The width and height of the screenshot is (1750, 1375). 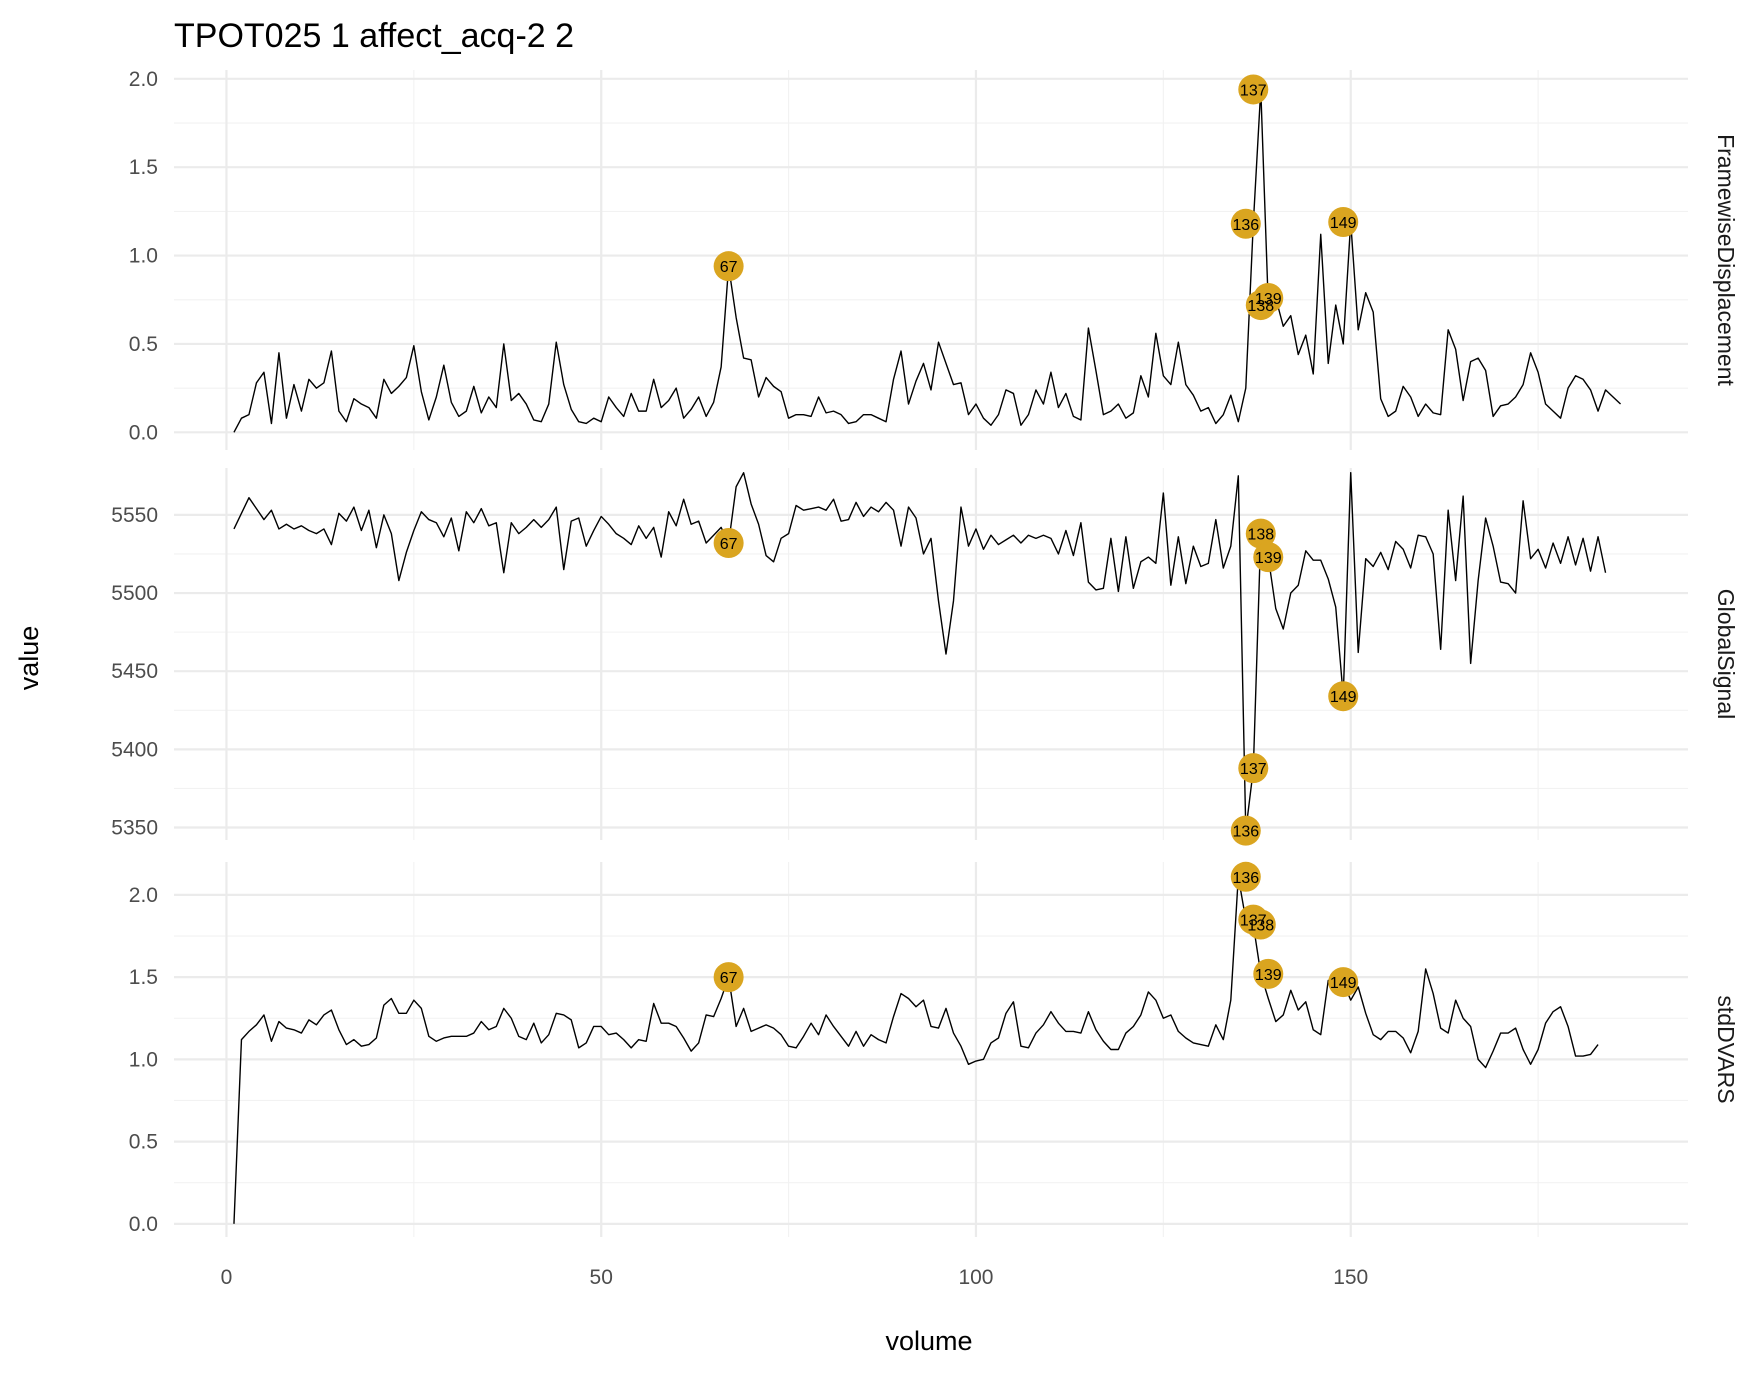 What do you see at coordinates (1350, 1277) in the screenshot?
I see `x-tick-label: 150` at bounding box center [1350, 1277].